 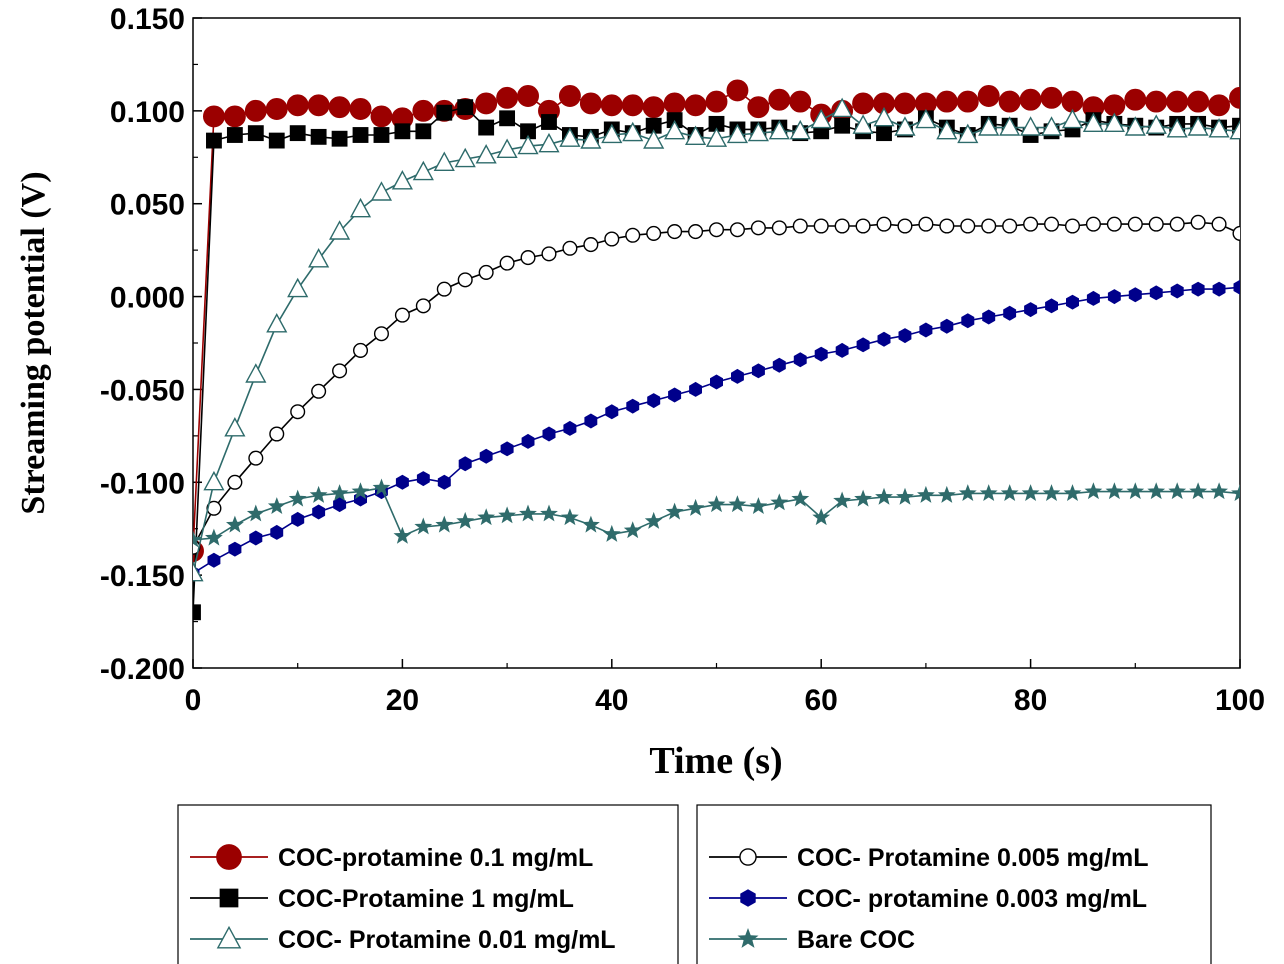 I want to click on y-tick-label: -0.200, so click(x=142, y=669).